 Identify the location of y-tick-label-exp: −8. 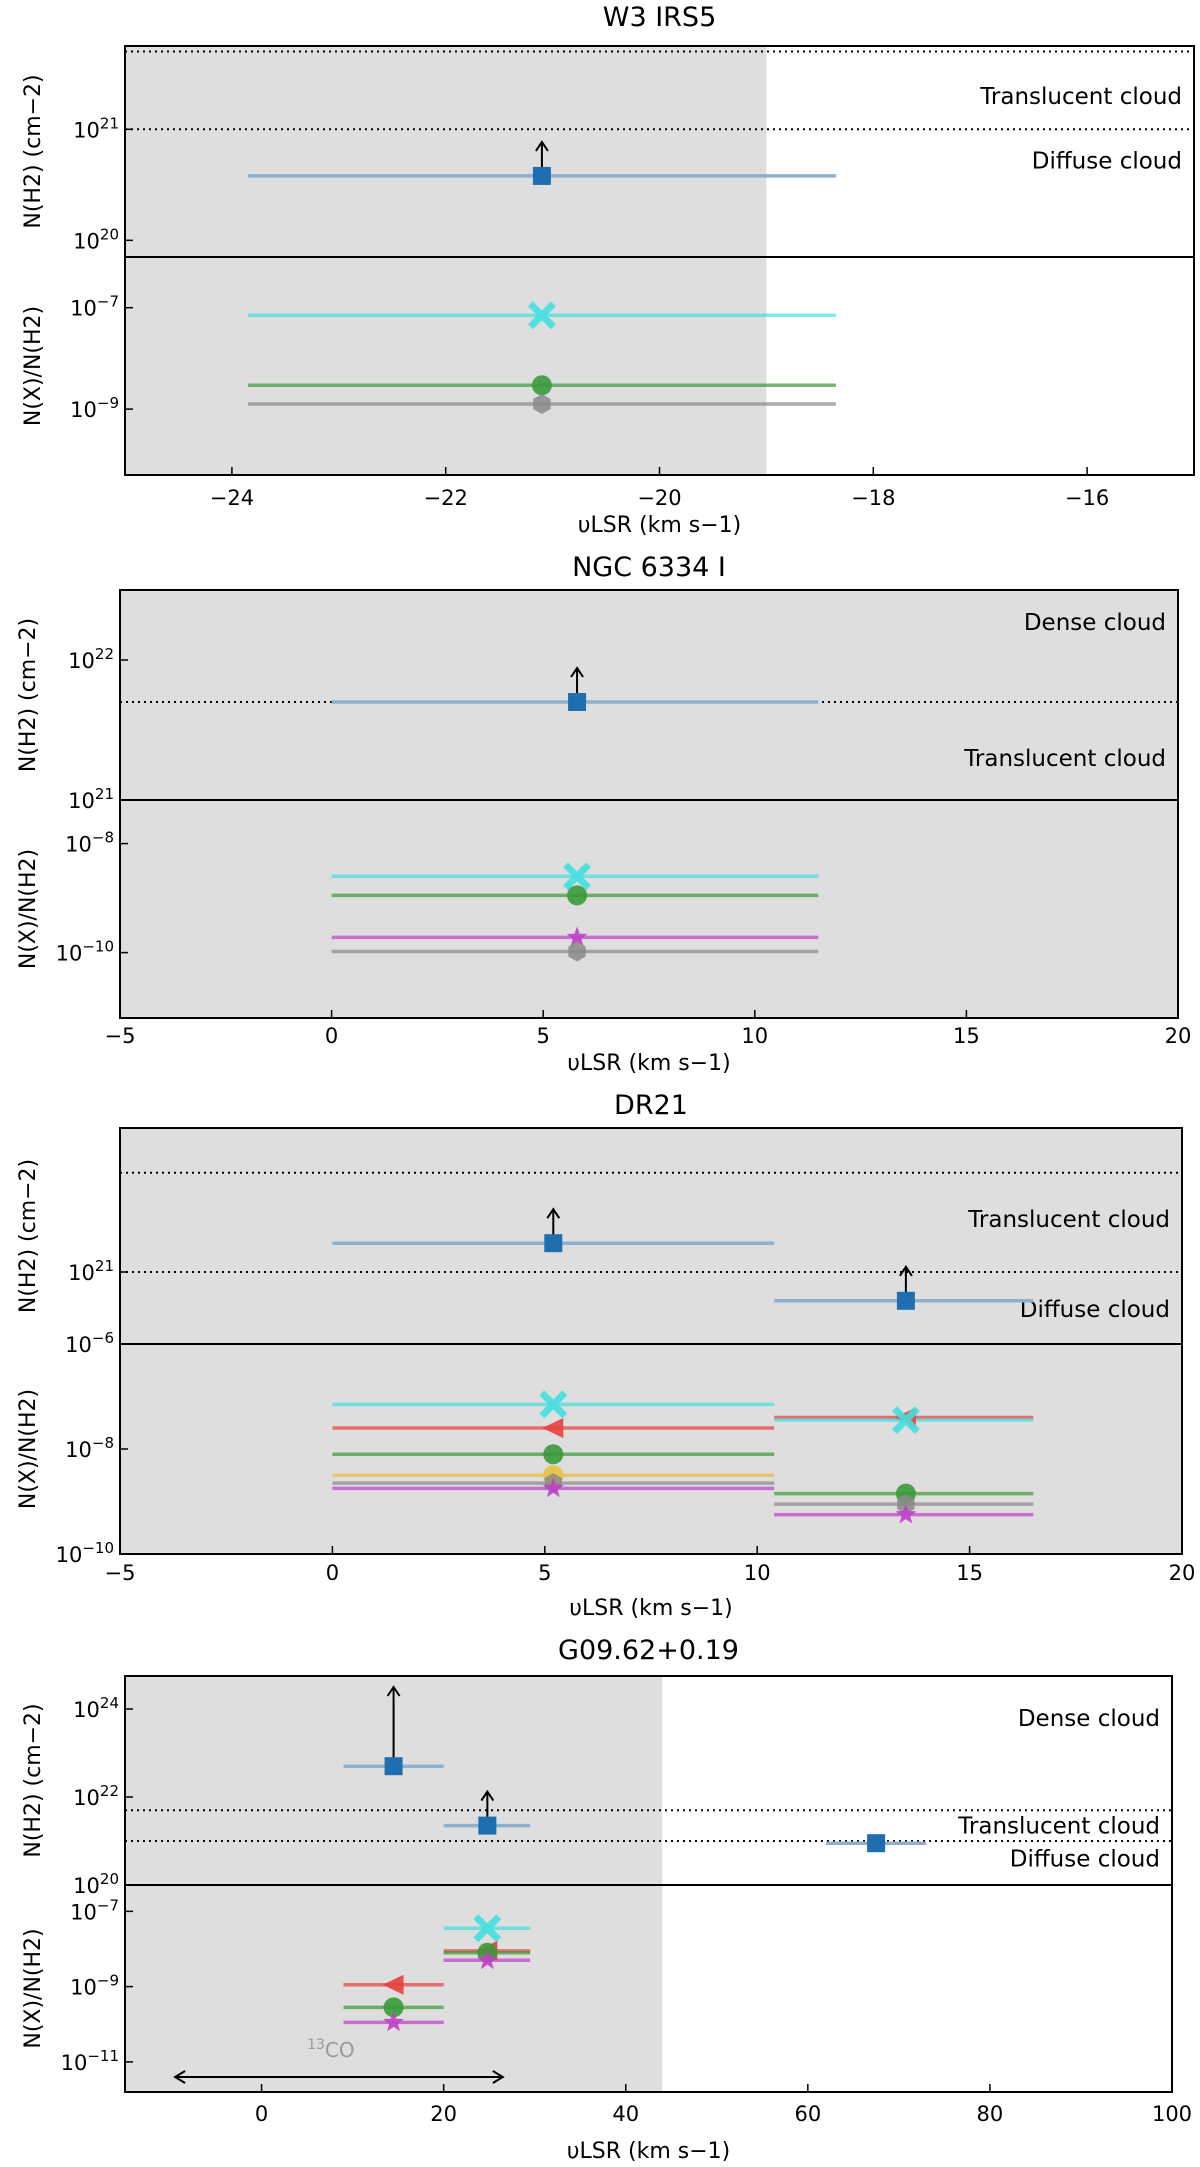
(103, 838).